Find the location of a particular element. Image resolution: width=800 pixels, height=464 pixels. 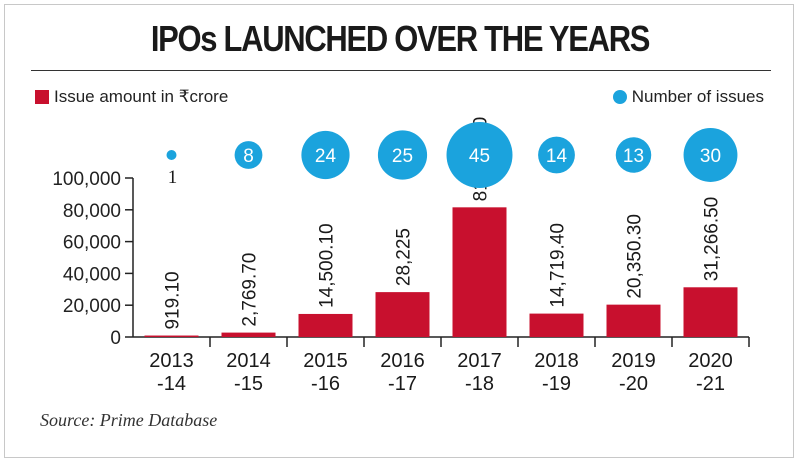

bubble-label: 45 is located at coordinates (479, 156).